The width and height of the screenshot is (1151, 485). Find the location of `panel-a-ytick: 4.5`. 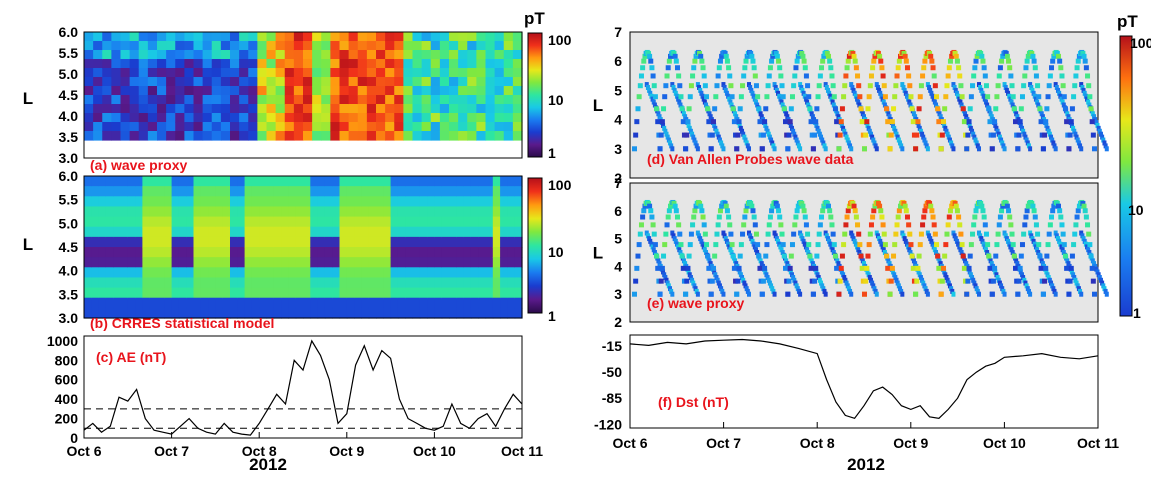

panel-a-ytick: 4.5 is located at coordinates (69, 95).